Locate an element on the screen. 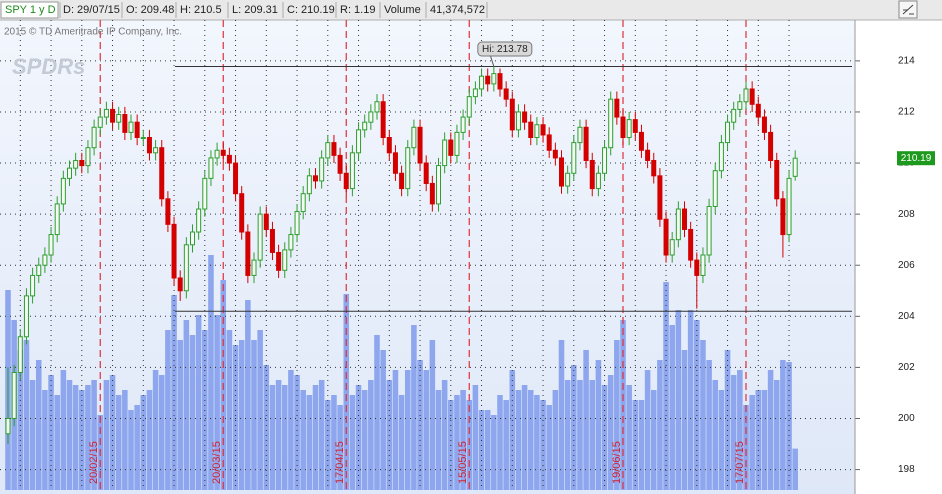 Image resolution: width=942 pixels, height=494 pixels. header-volume: 41,374,572 is located at coordinates (457, 10).